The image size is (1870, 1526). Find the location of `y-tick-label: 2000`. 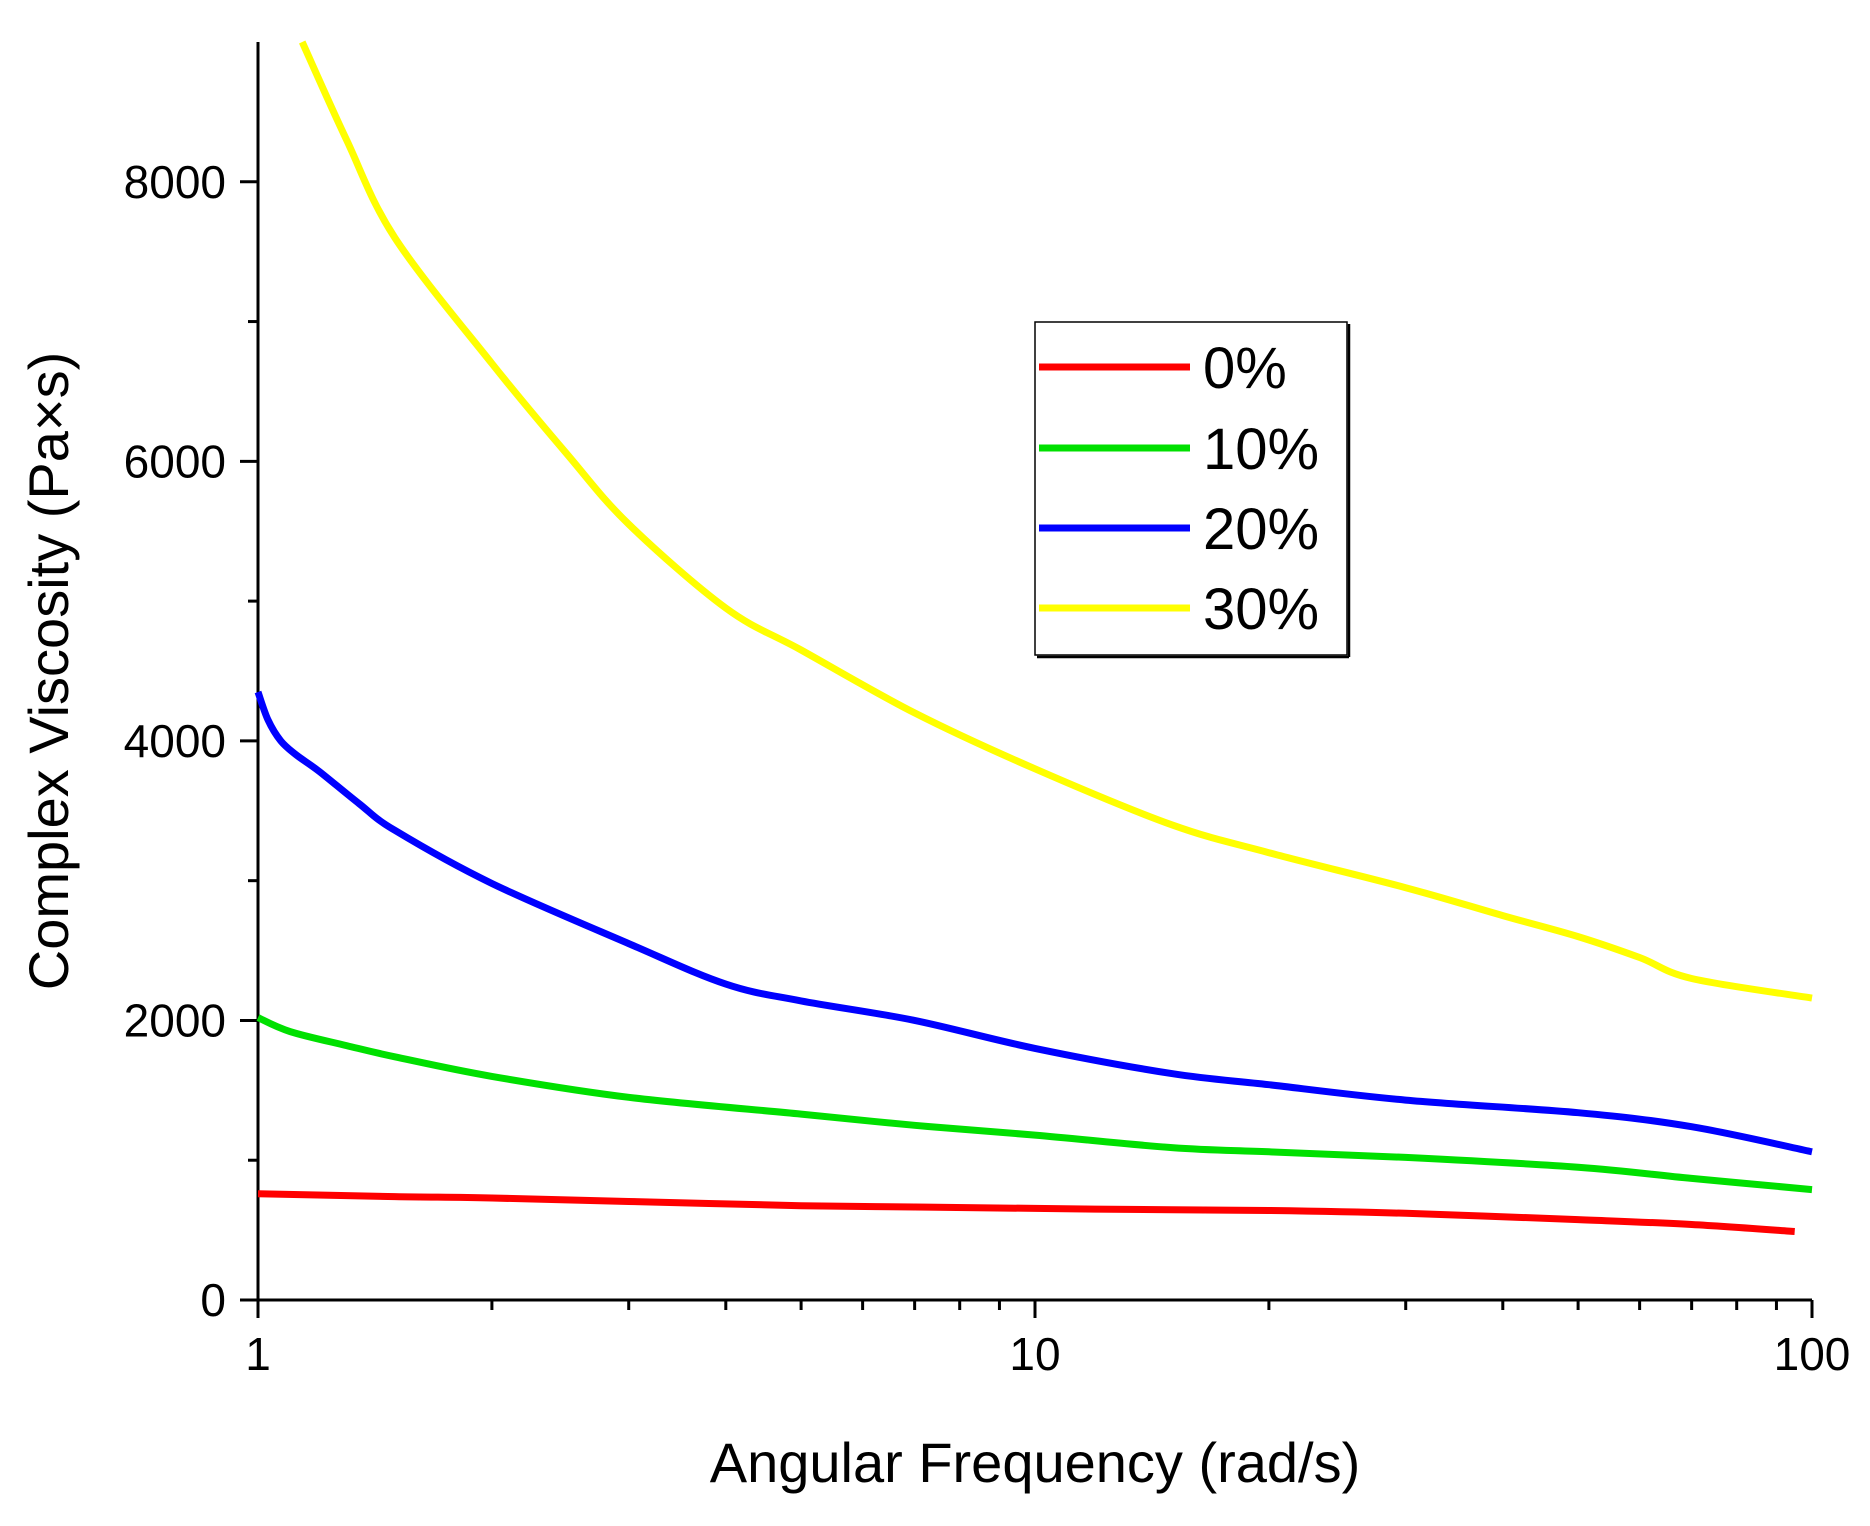

y-tick-label: 2000 is located at coordinates (175, 1020).